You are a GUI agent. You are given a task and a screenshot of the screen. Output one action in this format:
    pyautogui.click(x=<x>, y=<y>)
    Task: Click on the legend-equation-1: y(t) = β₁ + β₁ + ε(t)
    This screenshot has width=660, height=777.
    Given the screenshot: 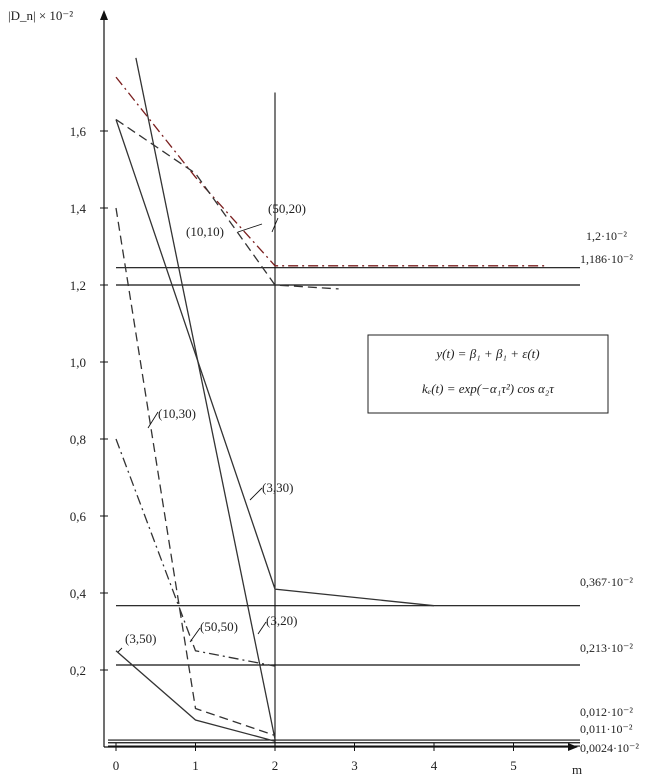 What is the action you would take?
    pyautogui.click(x=486, y=353)
    